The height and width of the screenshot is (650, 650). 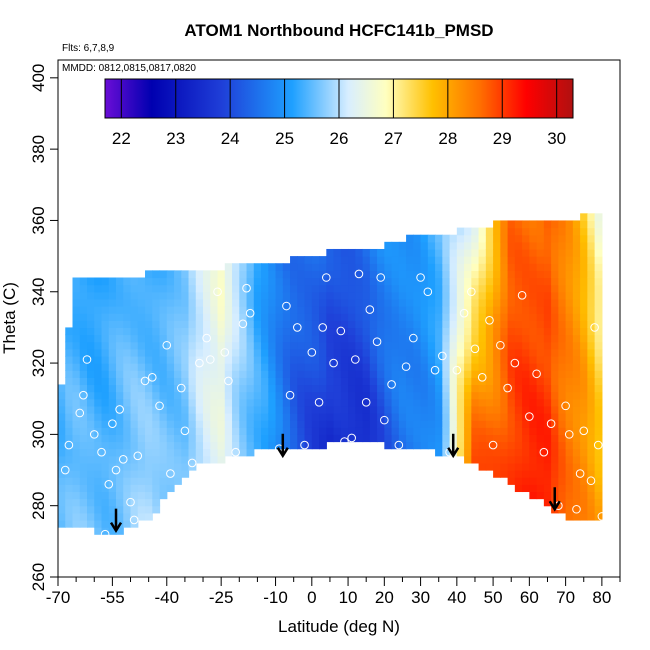 What do you see at coordinates (38, 220) in the screenshot?
I see `y-tick-label: 360` at bounding box center [38, 220].